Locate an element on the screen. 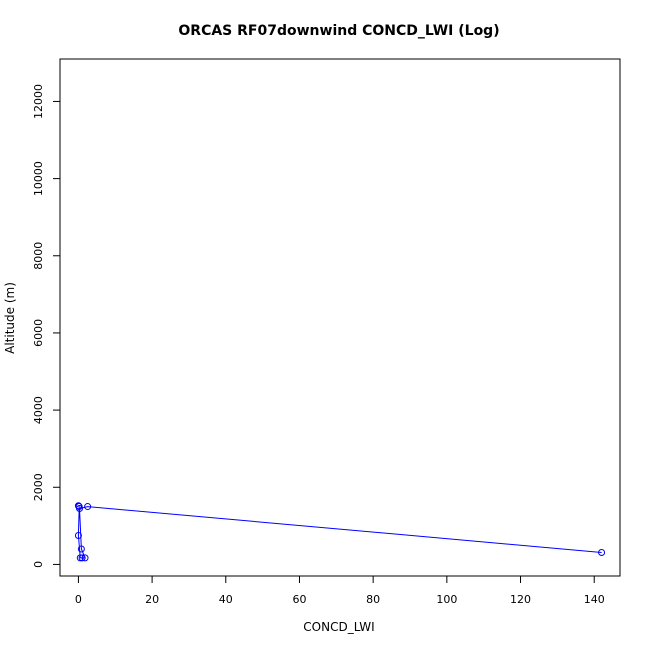  x-tick-label: 20 is located at coordinates (152, 599).